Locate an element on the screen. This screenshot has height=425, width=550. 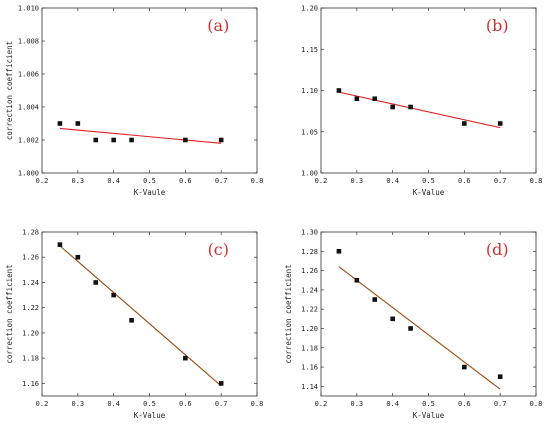
y-tick-label: 1.15 is located at coordinates (309, 50).